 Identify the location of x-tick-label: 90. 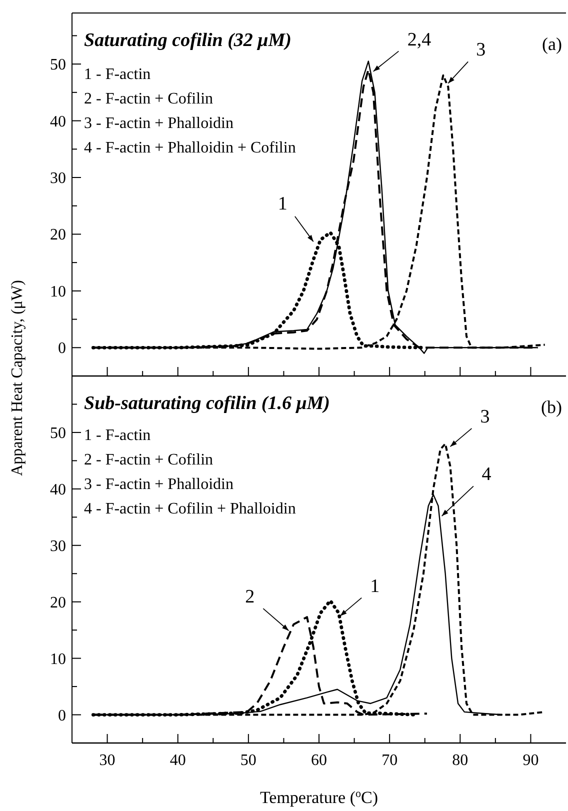
(530, 760).